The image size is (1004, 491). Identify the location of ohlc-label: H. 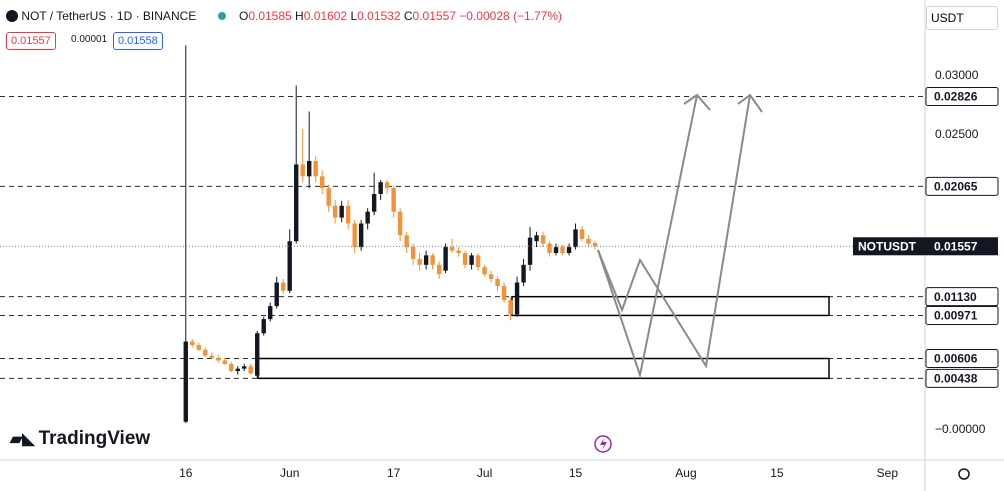
(299, 16).